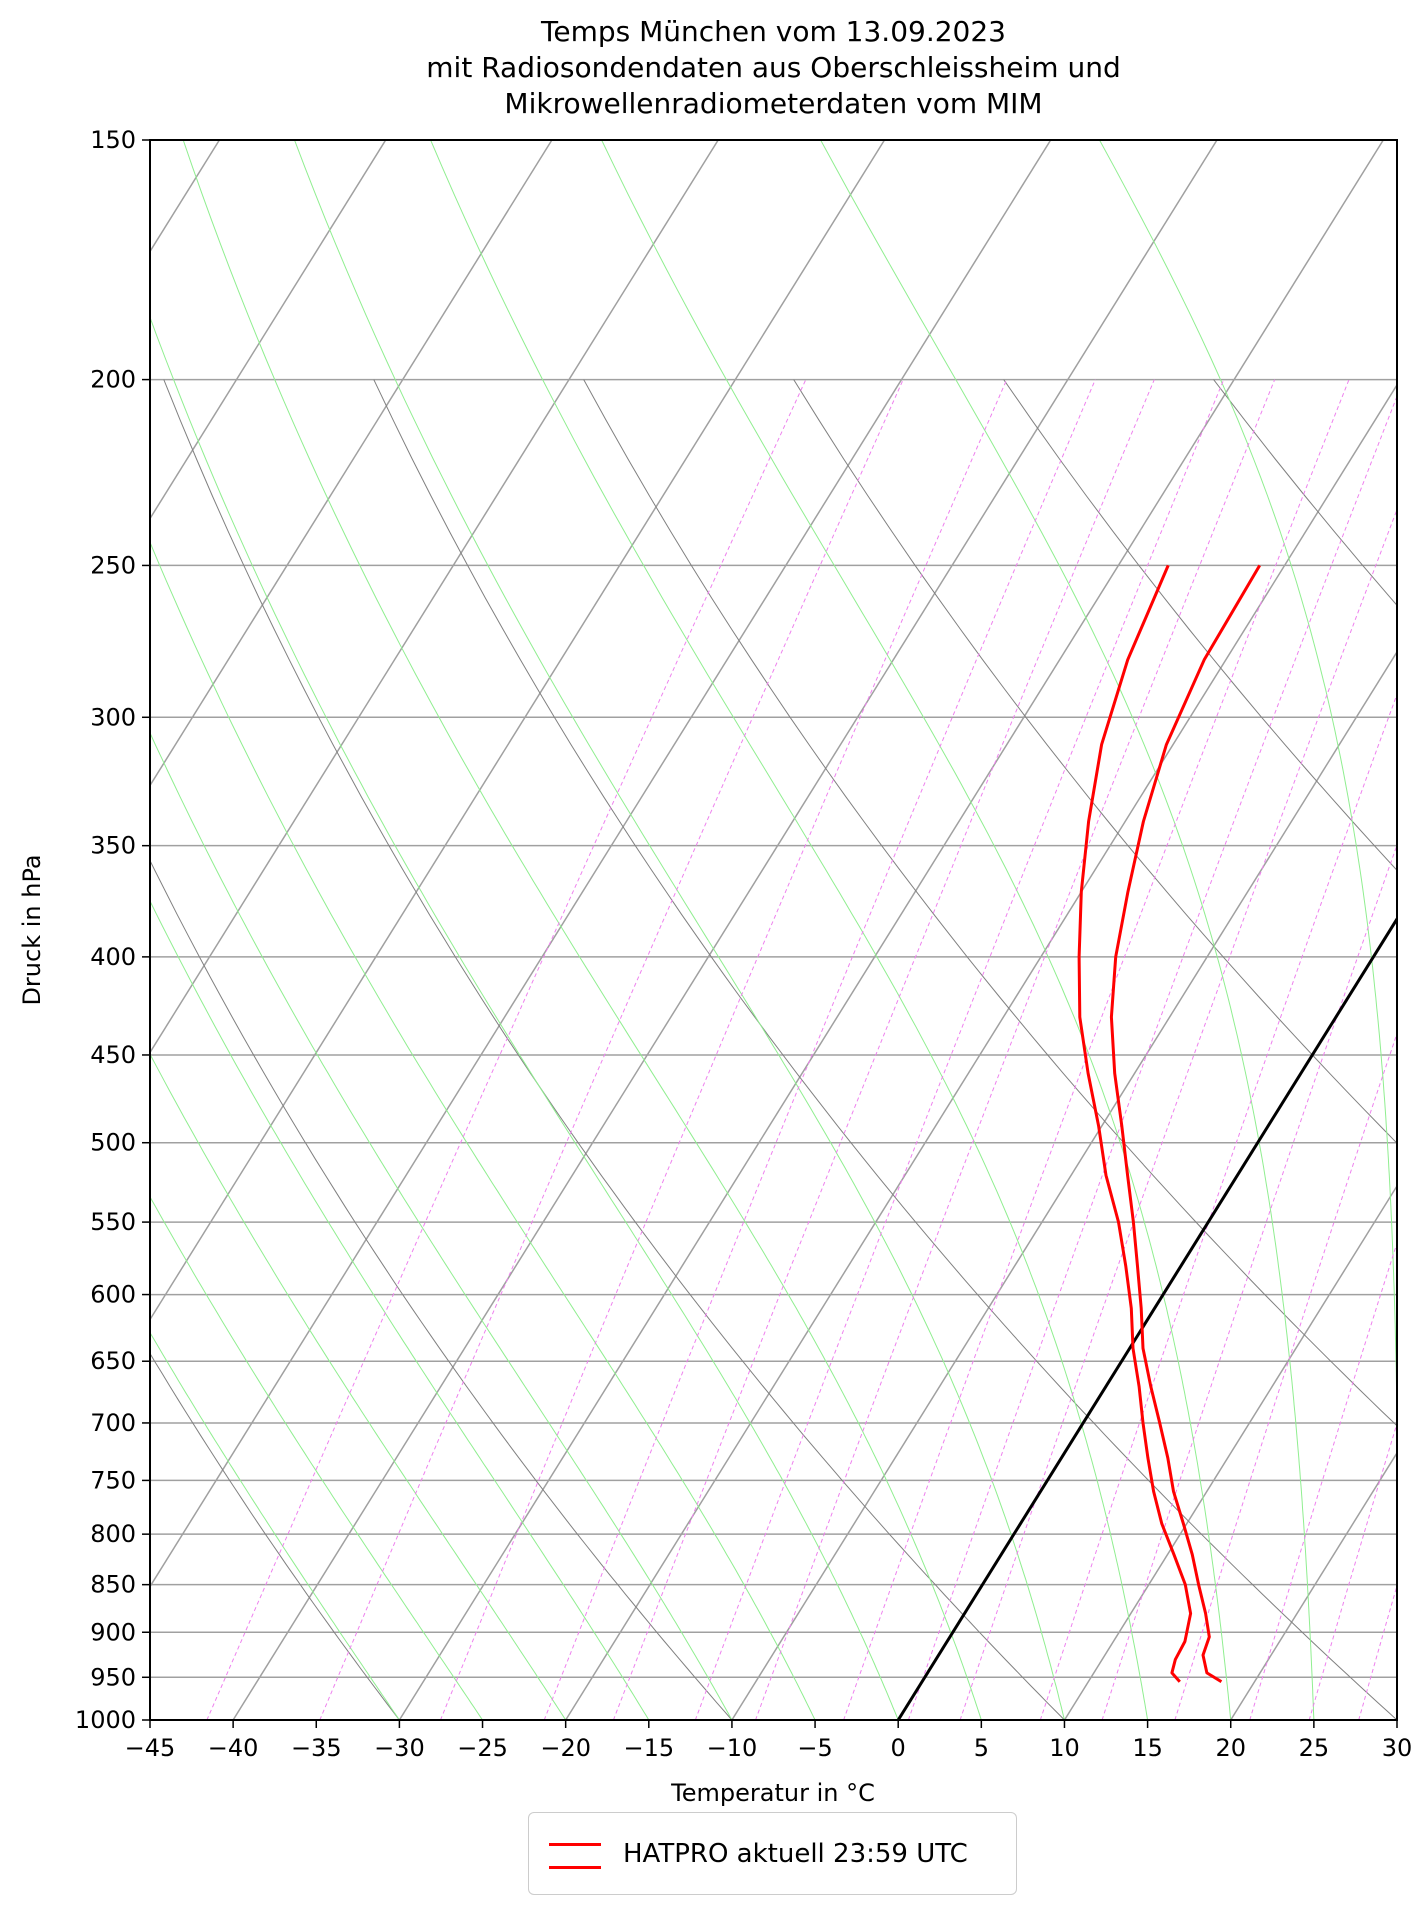  What do you see at coordinates (769, 1741) in the screenshot?
I see `x-axis-ticks: −45 −40 −35 −30 −25 −20 −15 −10 −5 0 5 10 15 20 25 30` at bounding box center [769, 1741].